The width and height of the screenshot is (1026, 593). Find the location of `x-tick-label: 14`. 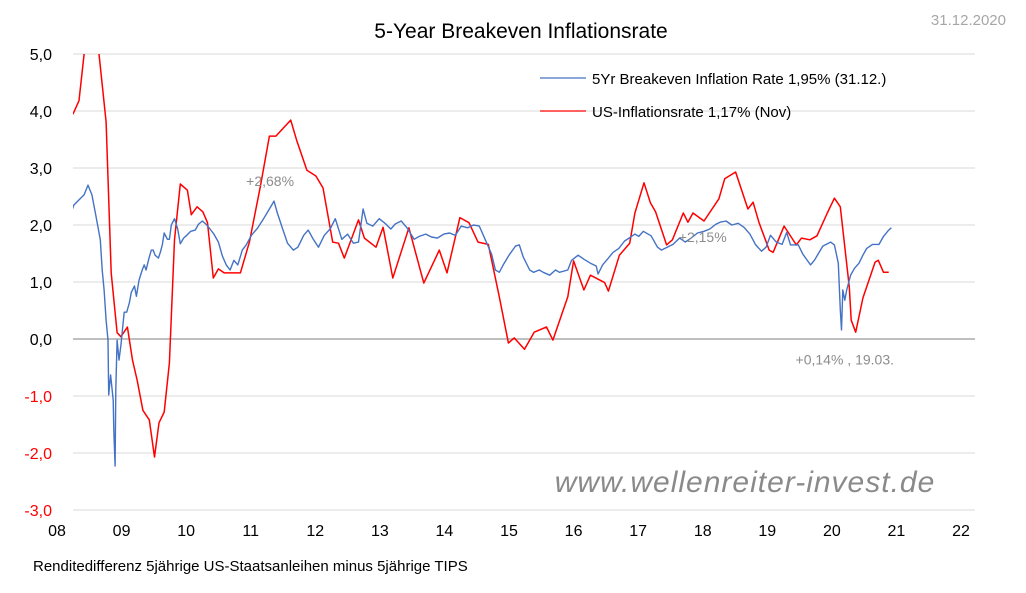

x-tick-label: 14 is located at coordinates (445, 531).